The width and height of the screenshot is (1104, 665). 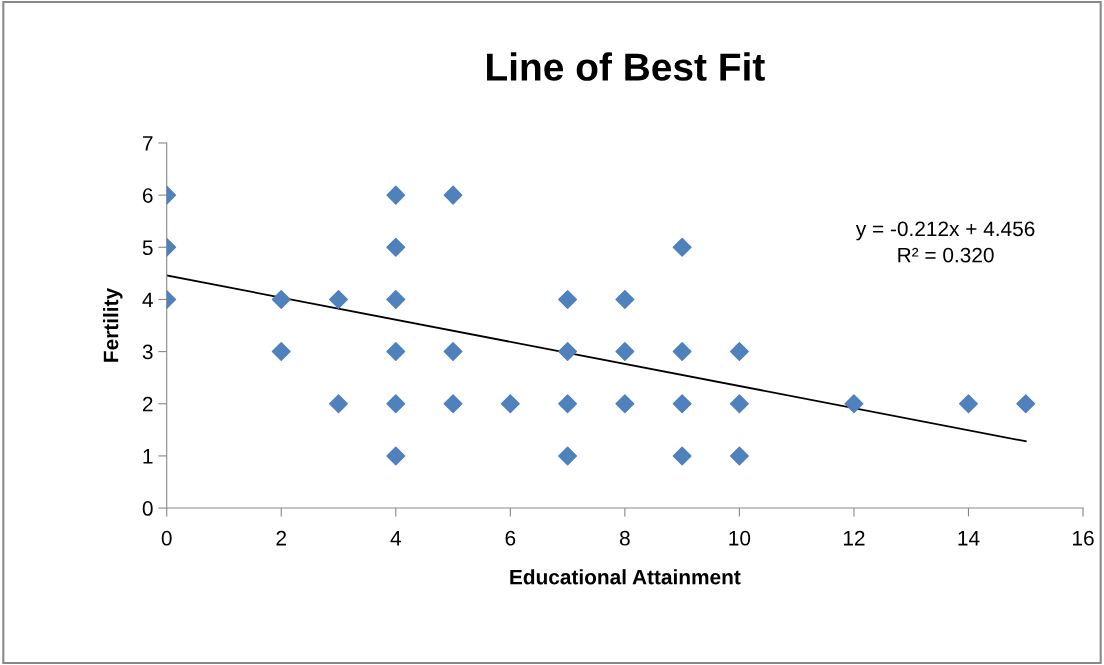 I want to click on chart-title: Line of Best Fit, so click(x=626, y=66).